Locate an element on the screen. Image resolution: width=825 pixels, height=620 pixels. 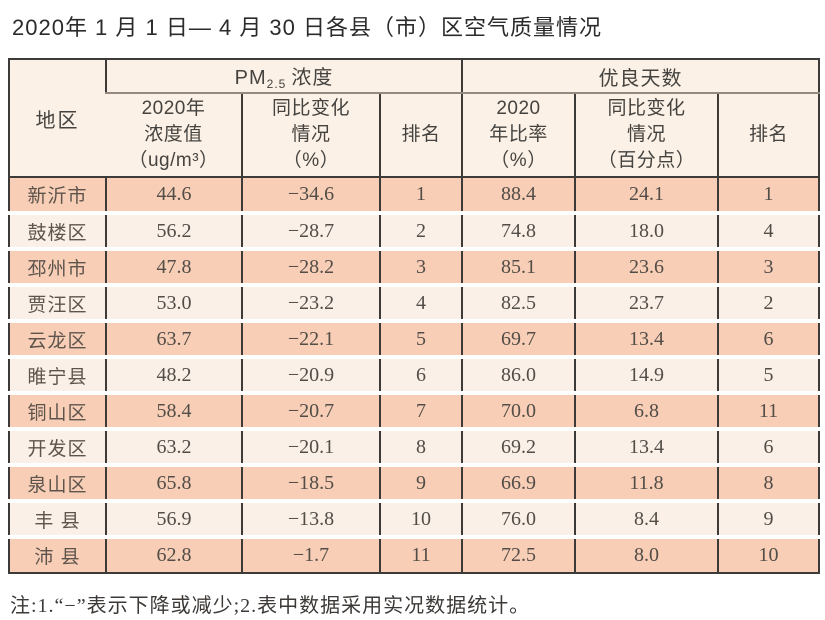
pm-value-cell: 56.2 is located at coordinates (173, 232).